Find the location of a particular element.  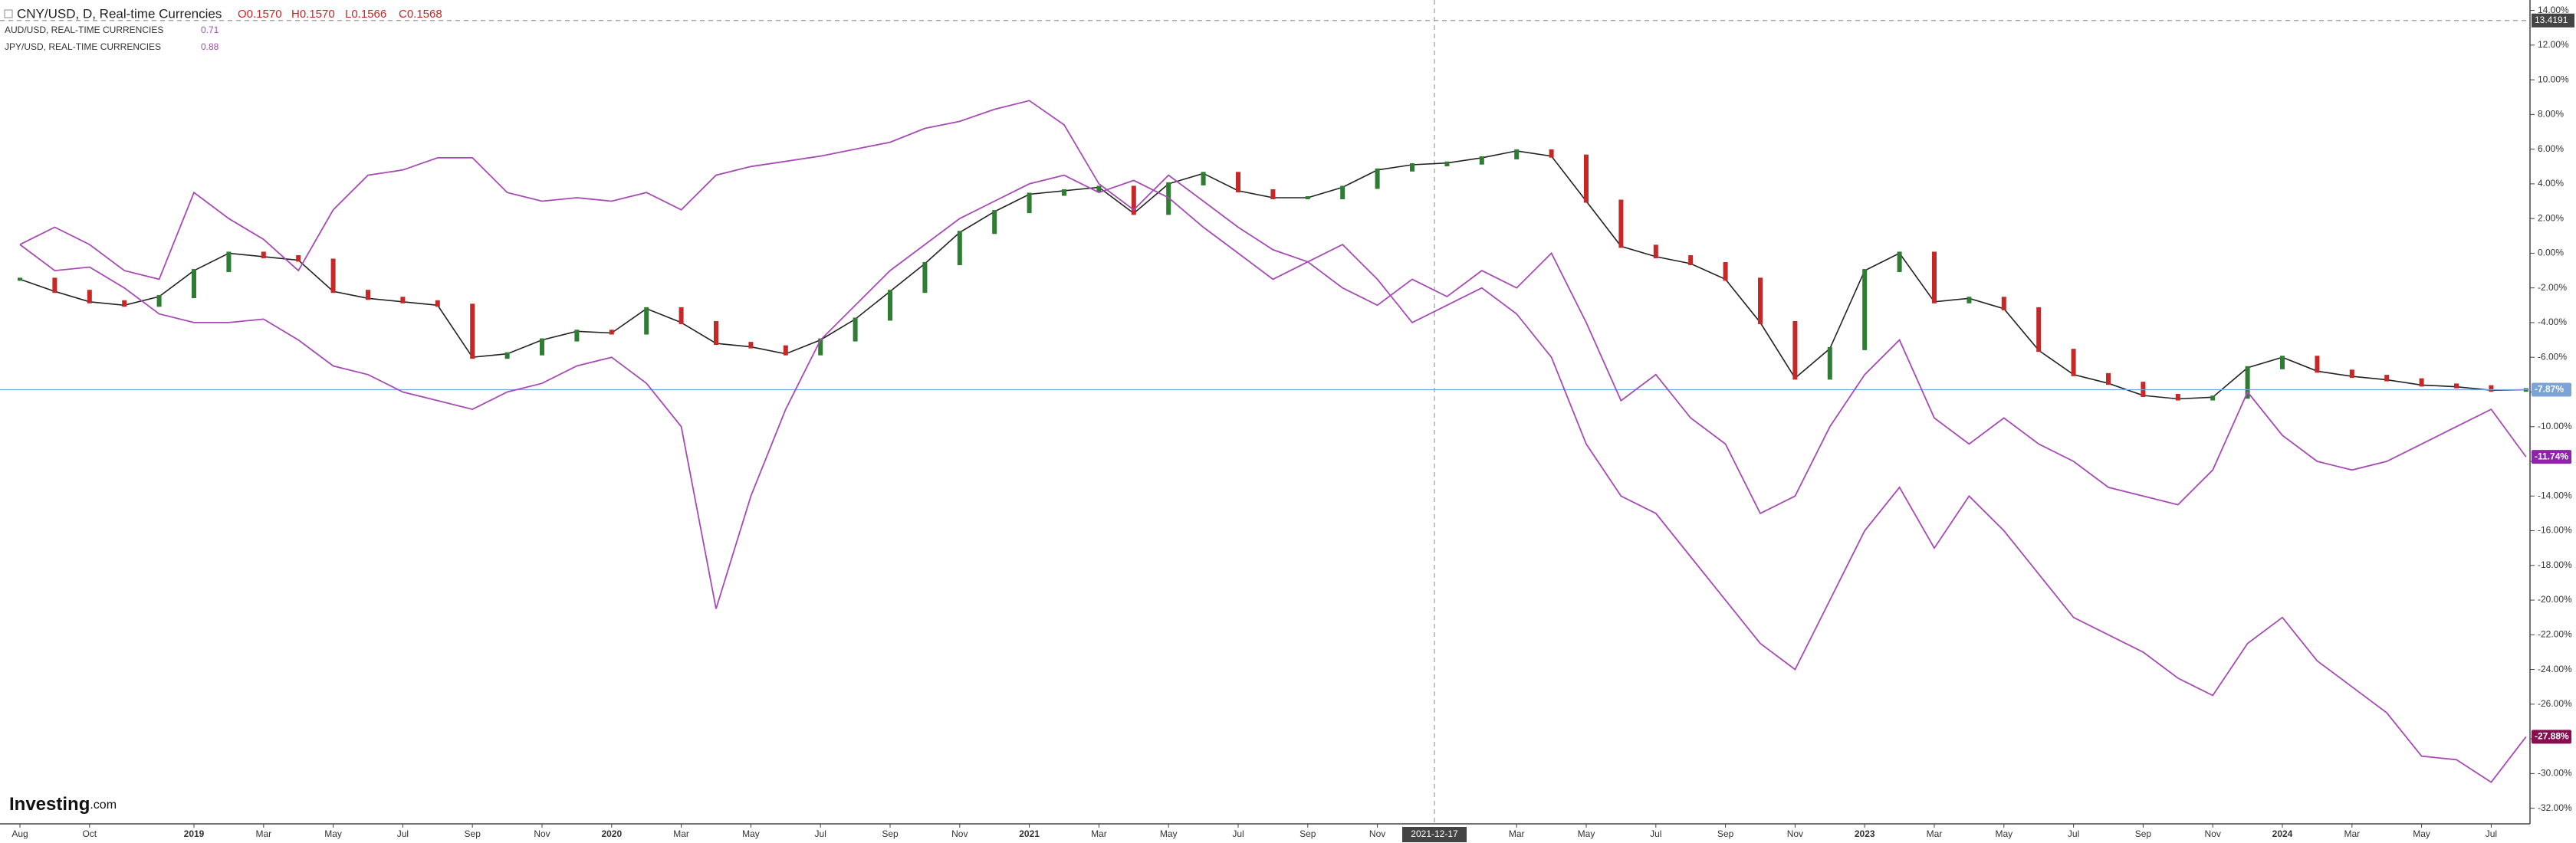

last-value-label: -11.74% is located at coordinates (2551, 456).